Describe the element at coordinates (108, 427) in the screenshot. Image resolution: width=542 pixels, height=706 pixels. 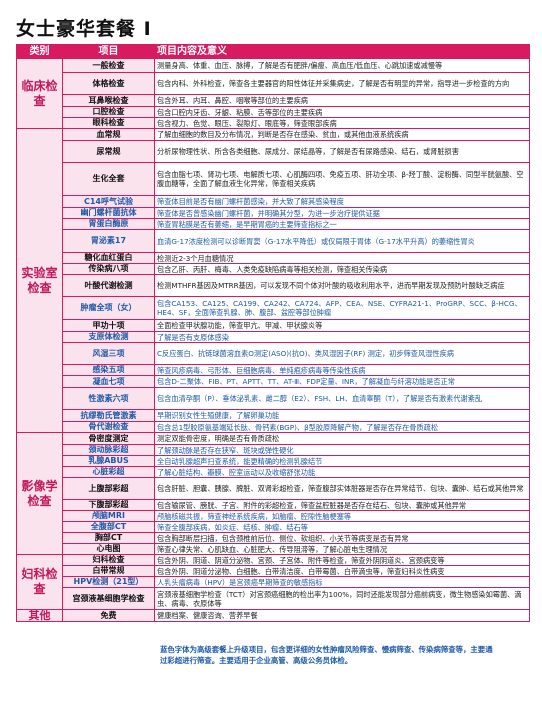
I see `item-cell: 骨代谢检查` at that location.